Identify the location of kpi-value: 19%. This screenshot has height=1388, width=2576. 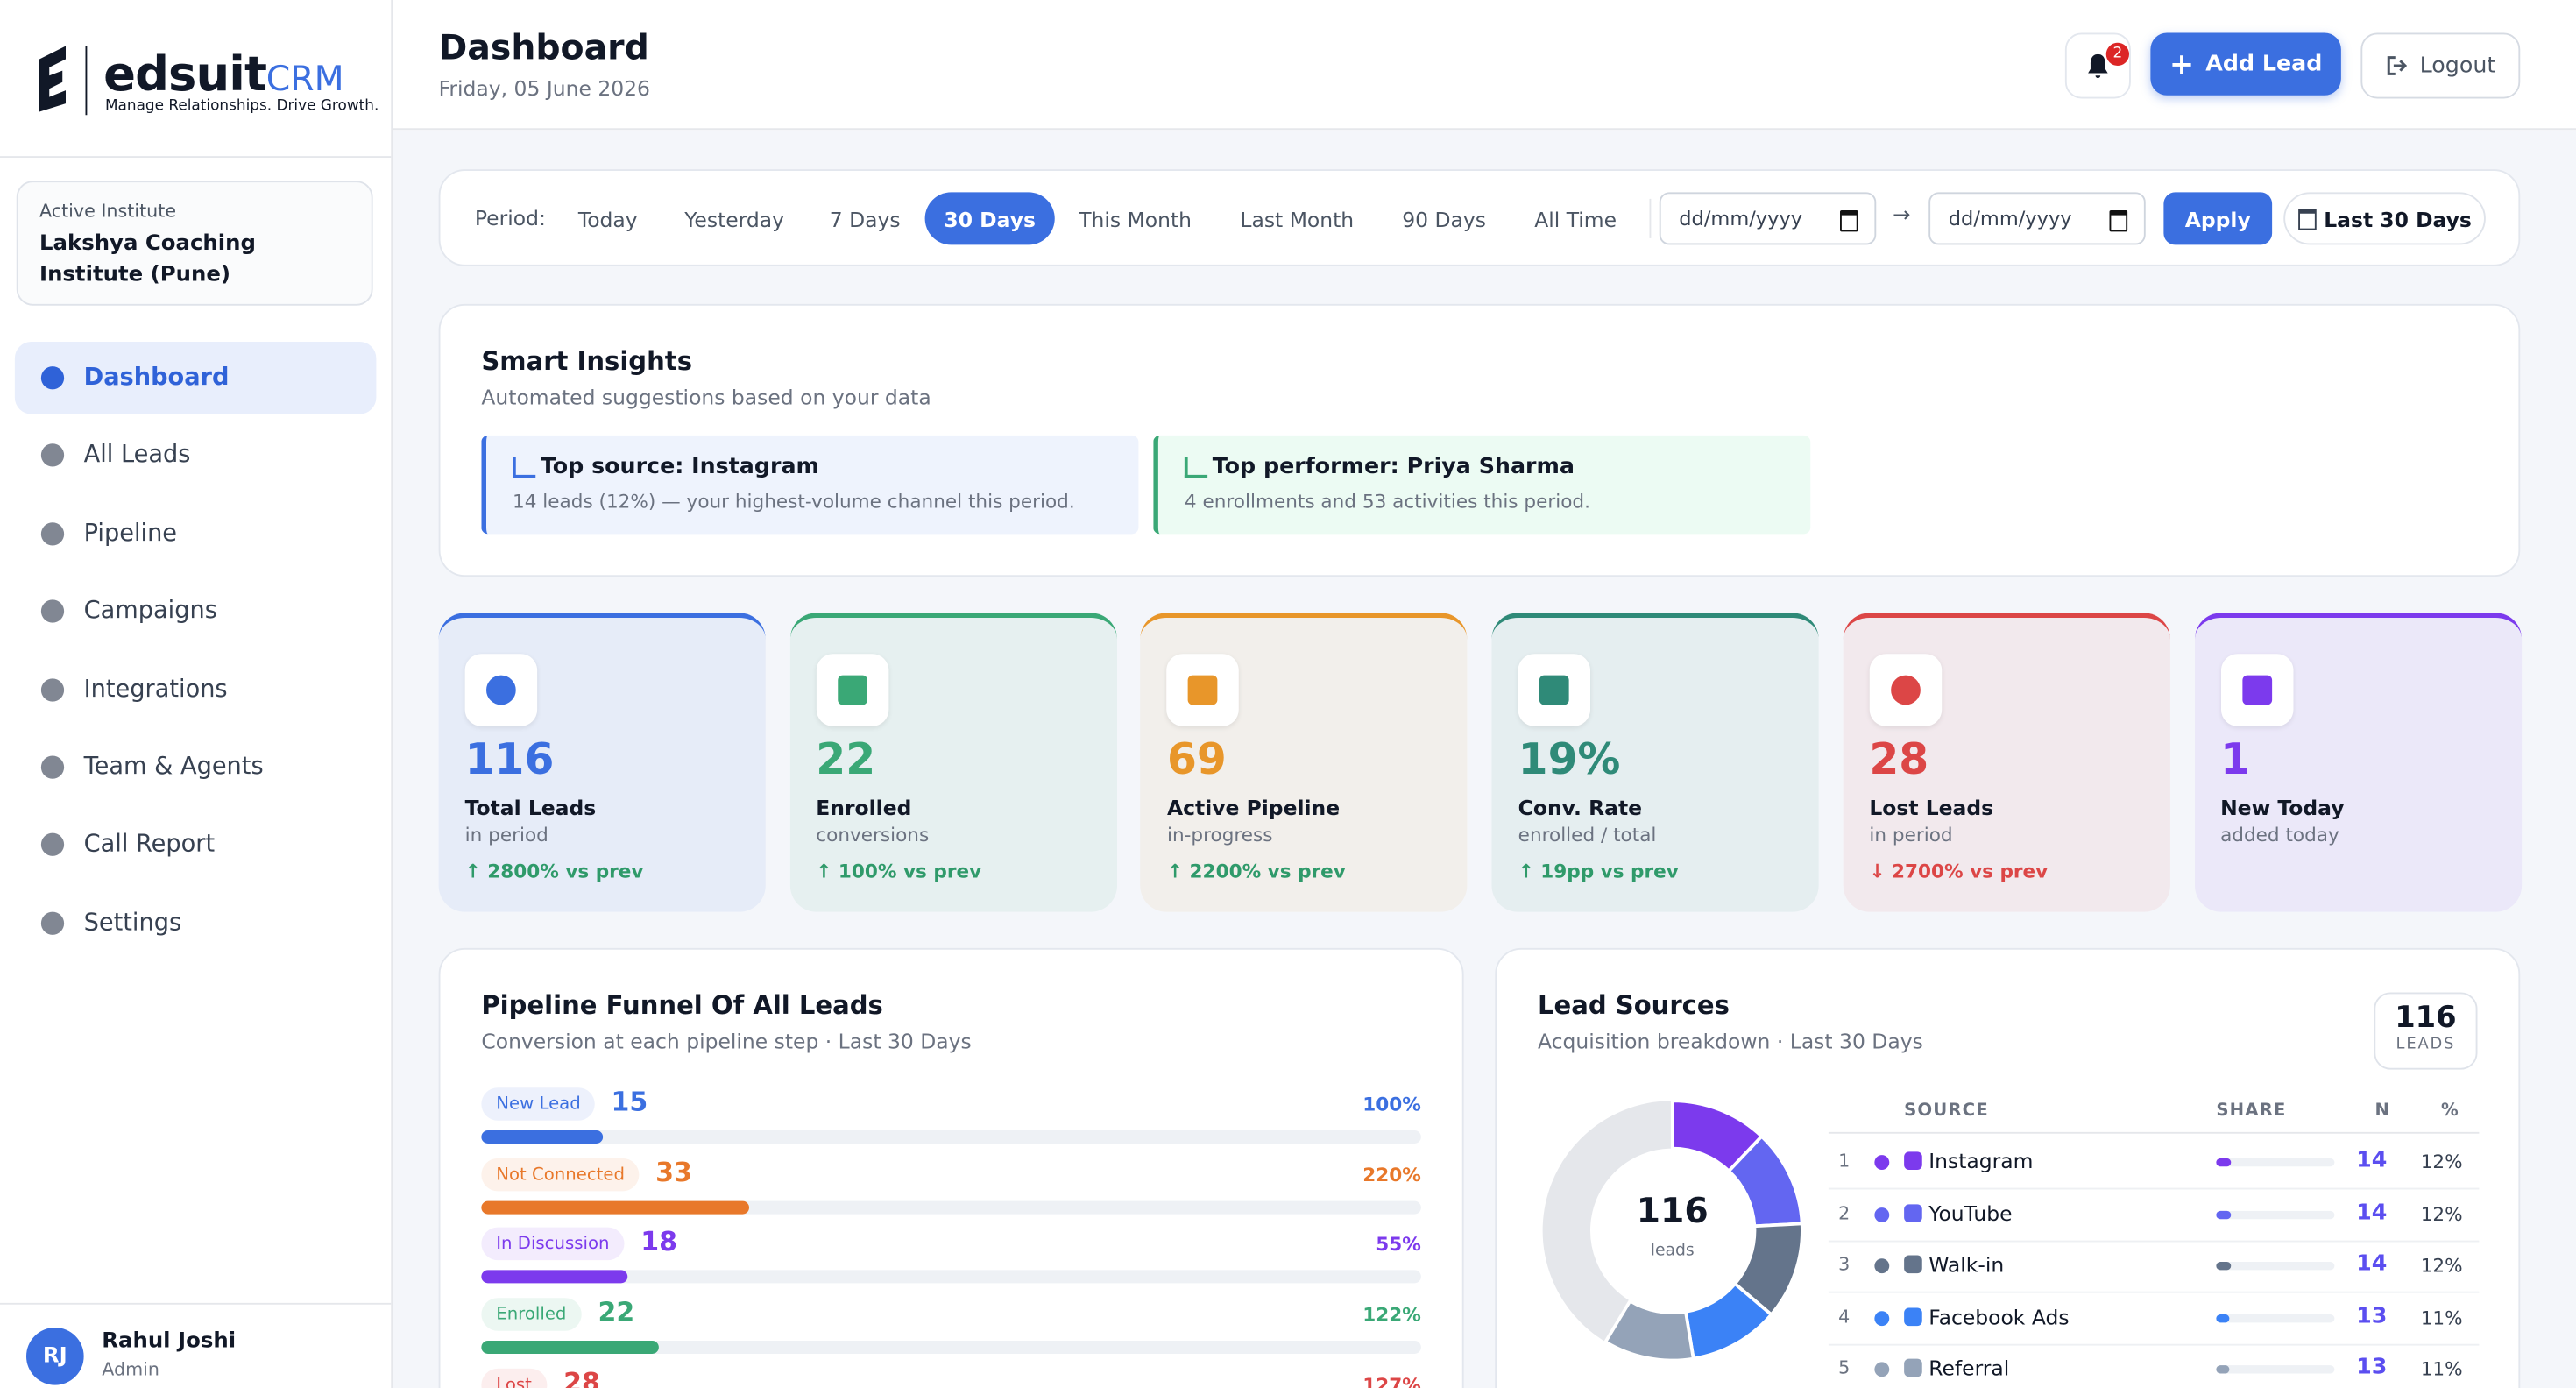
(1569, 761).